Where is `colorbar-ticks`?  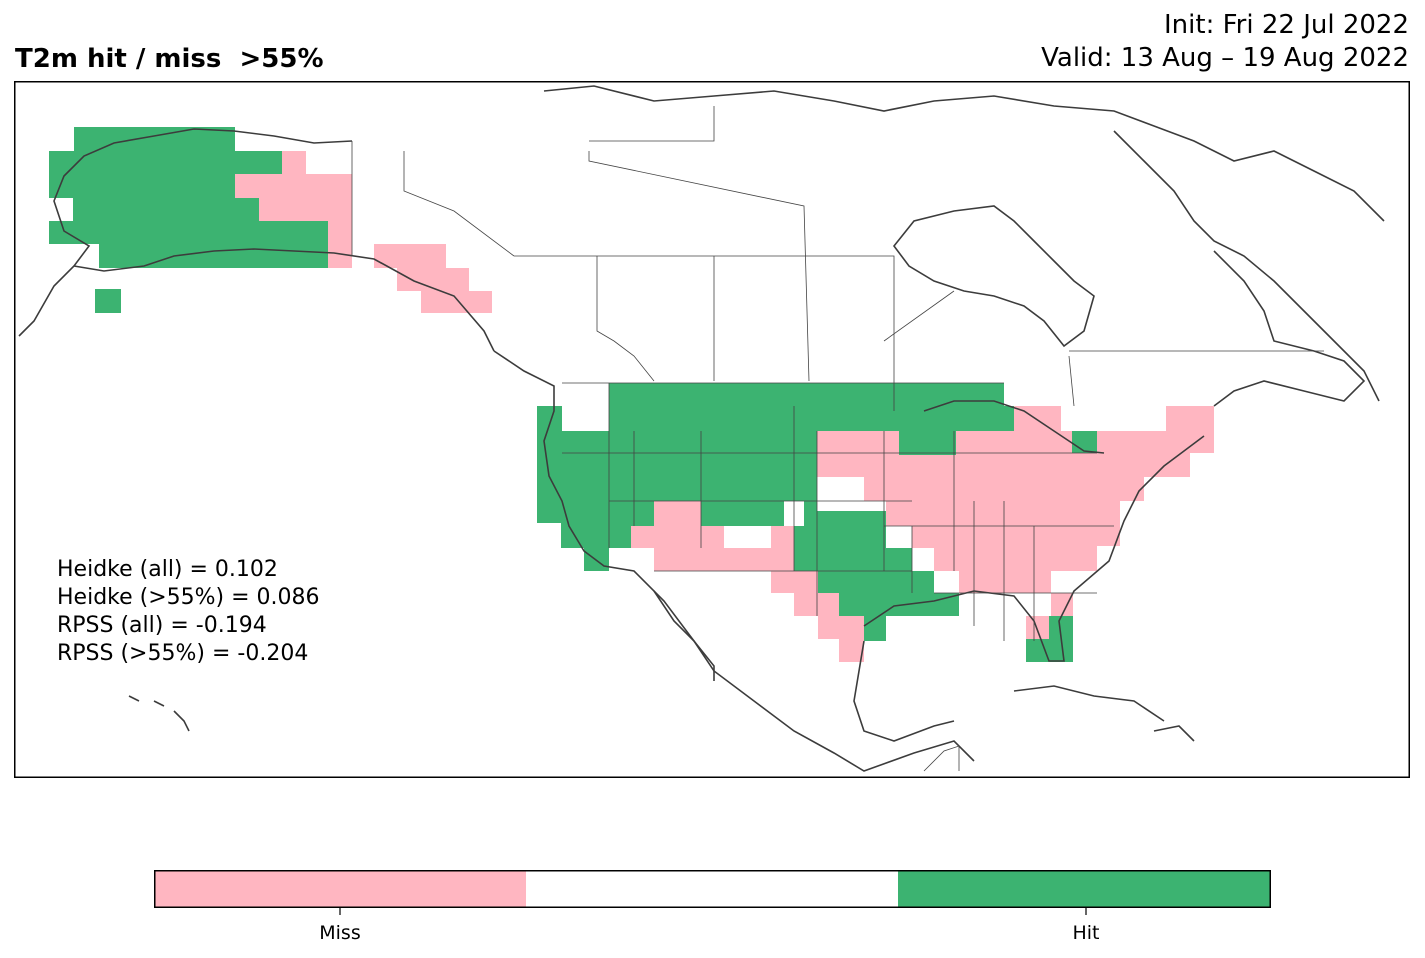 colorbar-ticks is located at coordinates (713, 911).